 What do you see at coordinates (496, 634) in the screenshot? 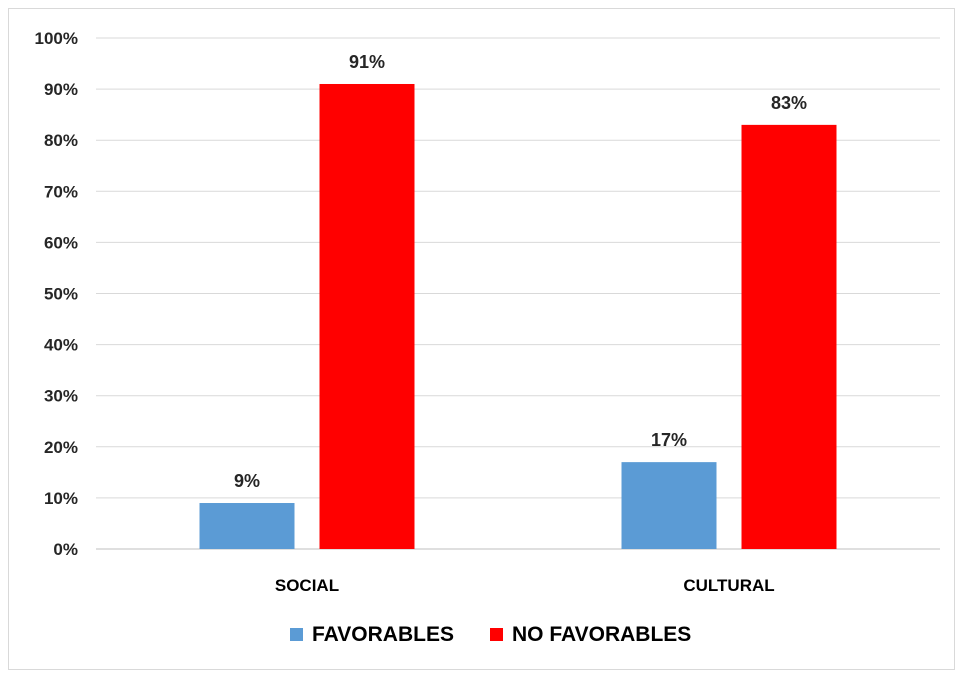
I see `legend-swatch-no-favorables` at bounding box center [496, 634].